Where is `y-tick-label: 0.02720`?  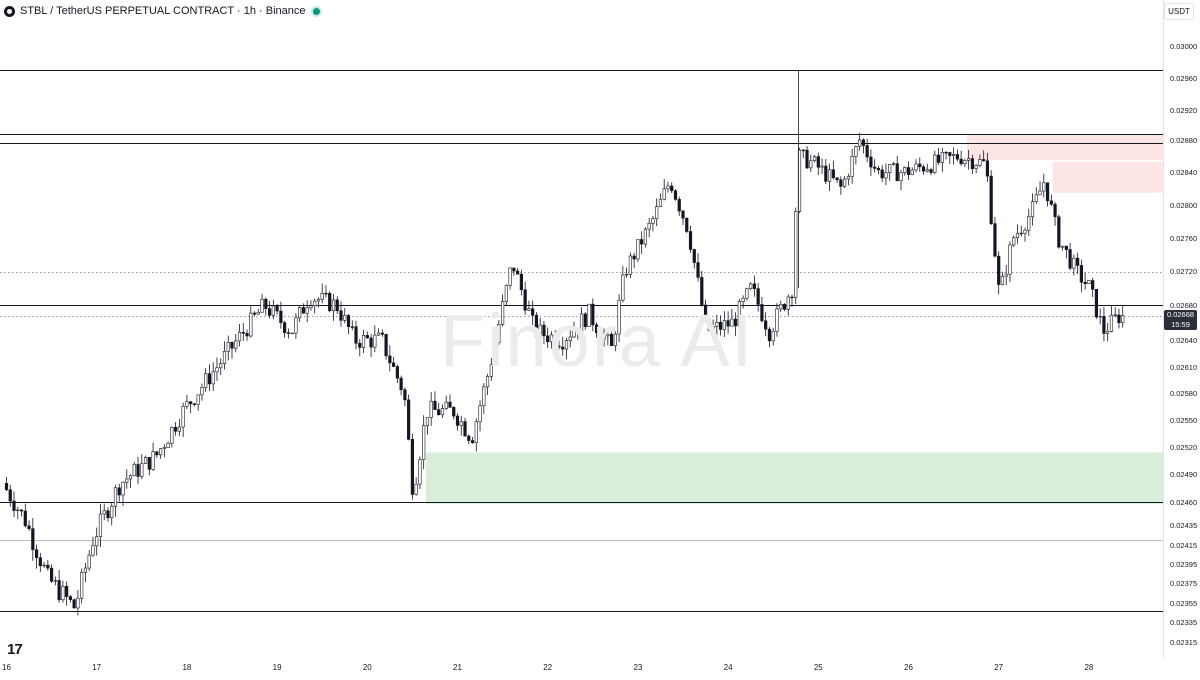 y-tick-label: 0.02720 is located at coordinates (1183, 271).